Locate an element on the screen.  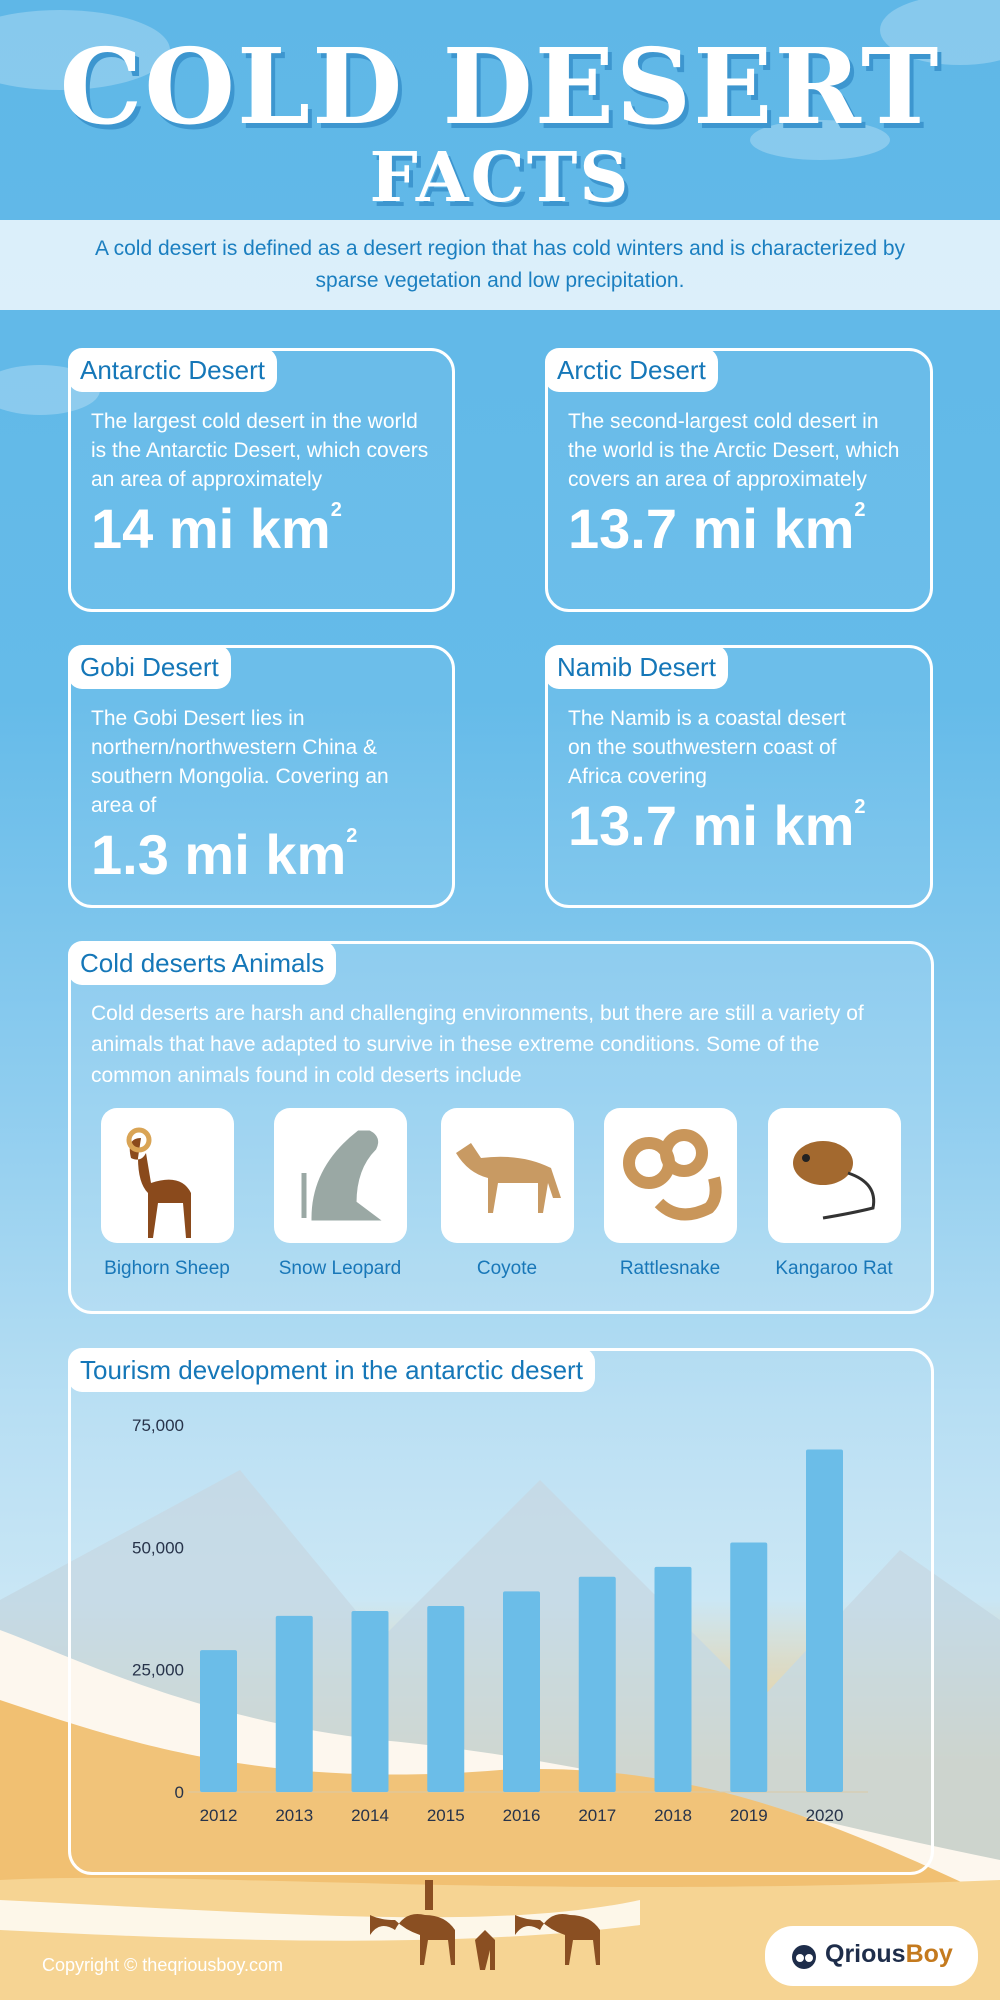
x-tick-label: 2014 is located at coordinates (370, 1815).